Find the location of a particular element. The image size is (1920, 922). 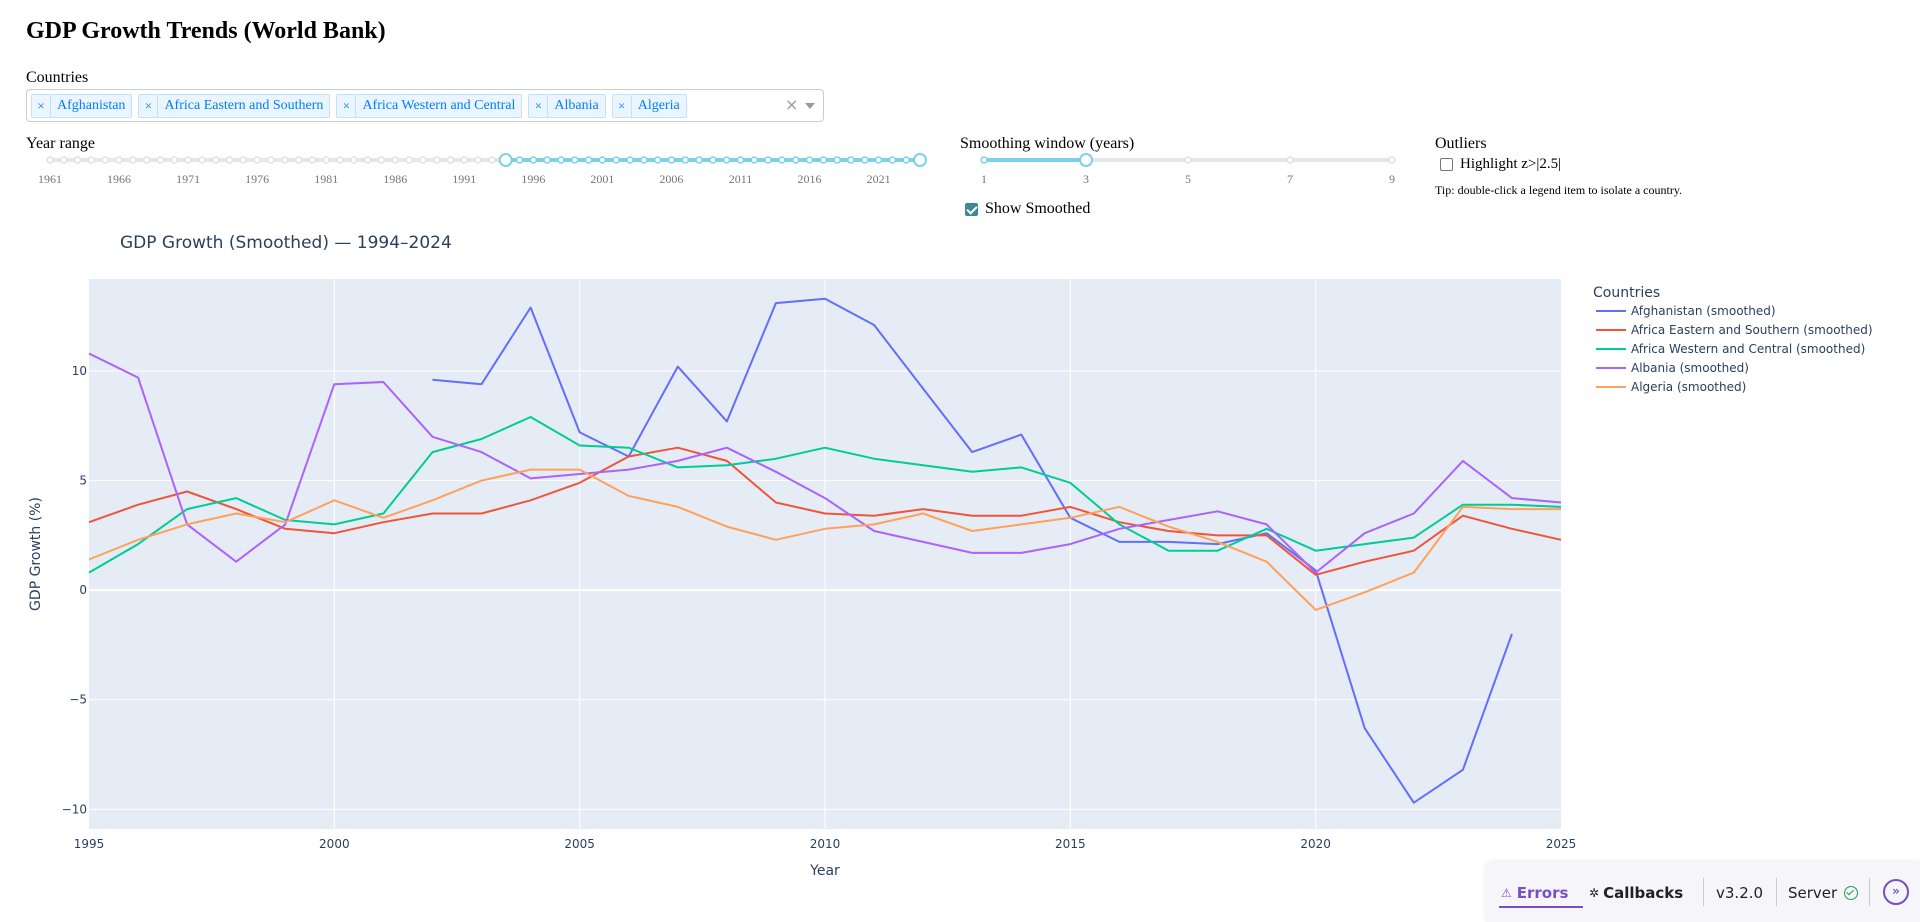

legend-label: Albania (smoothed) is located at coordinates (1690, 368).